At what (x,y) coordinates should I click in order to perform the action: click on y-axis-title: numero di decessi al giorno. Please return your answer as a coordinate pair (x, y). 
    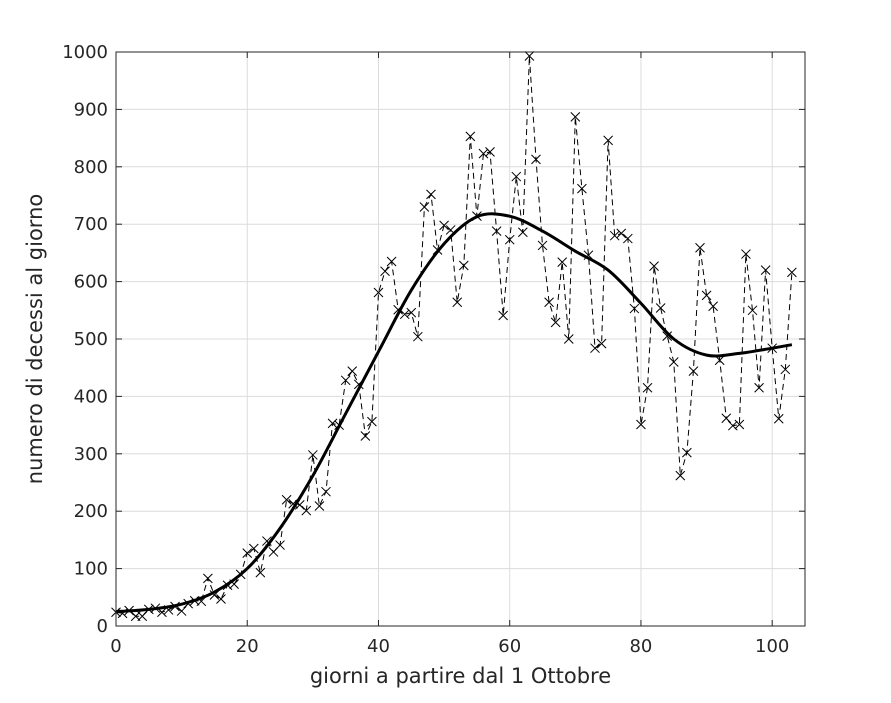
    Looking at the image, I should click on (35, 339).